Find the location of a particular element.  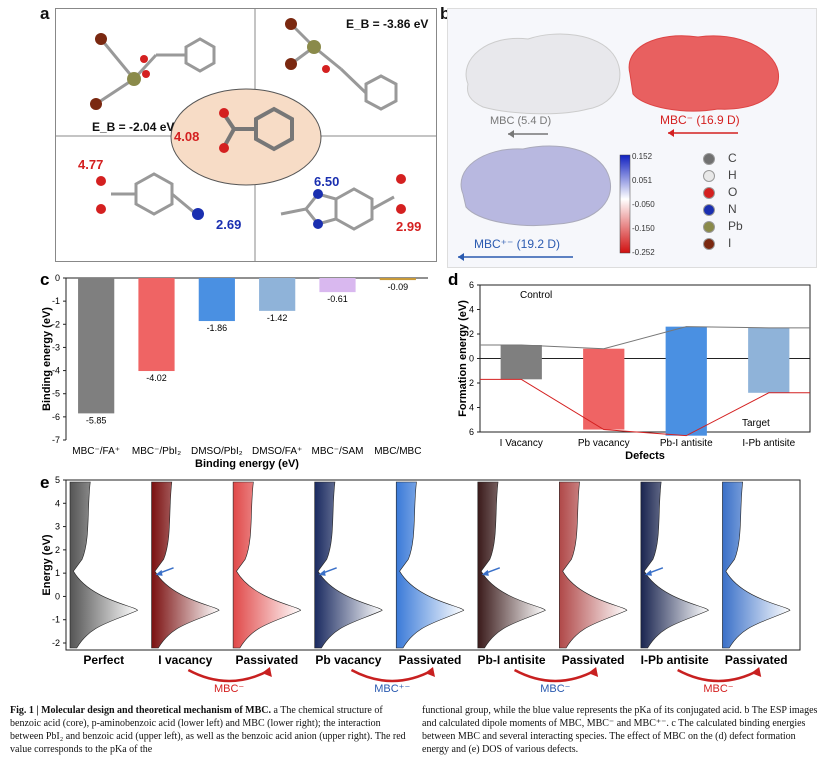

colorbar-tick: 0.051 is located at coordinates (642, 180).